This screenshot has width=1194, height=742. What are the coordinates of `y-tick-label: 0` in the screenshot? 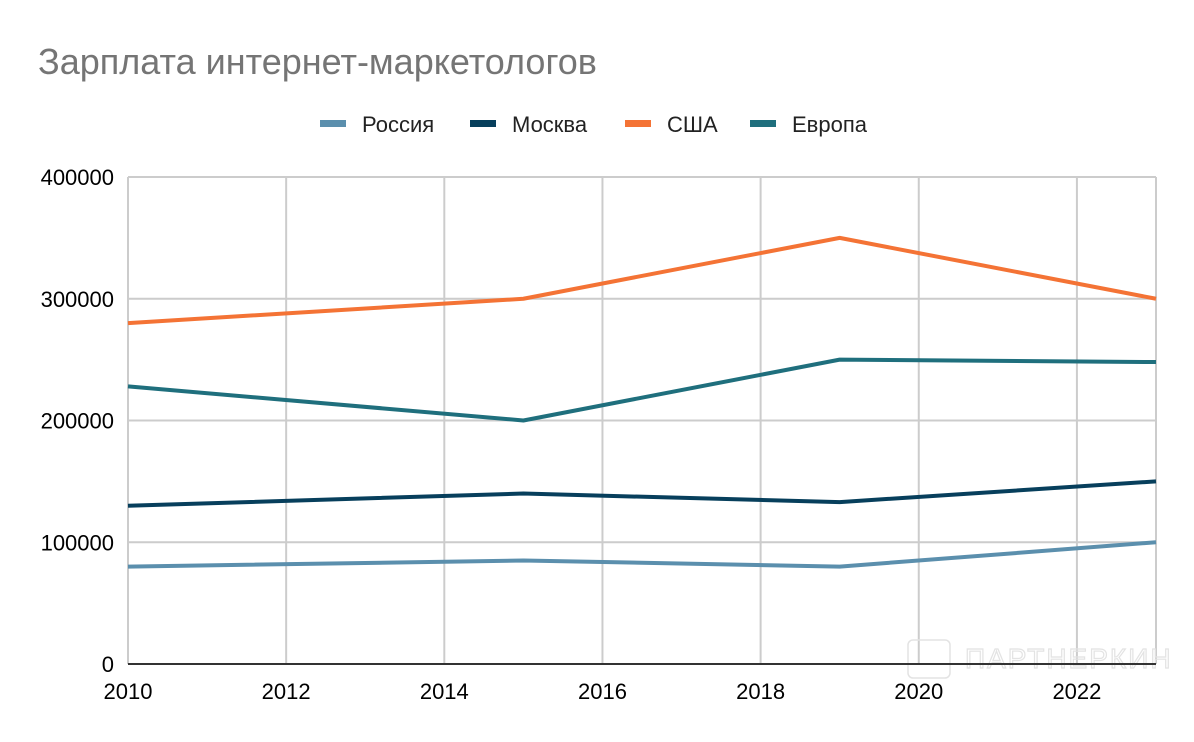 It's located at (108, 664).